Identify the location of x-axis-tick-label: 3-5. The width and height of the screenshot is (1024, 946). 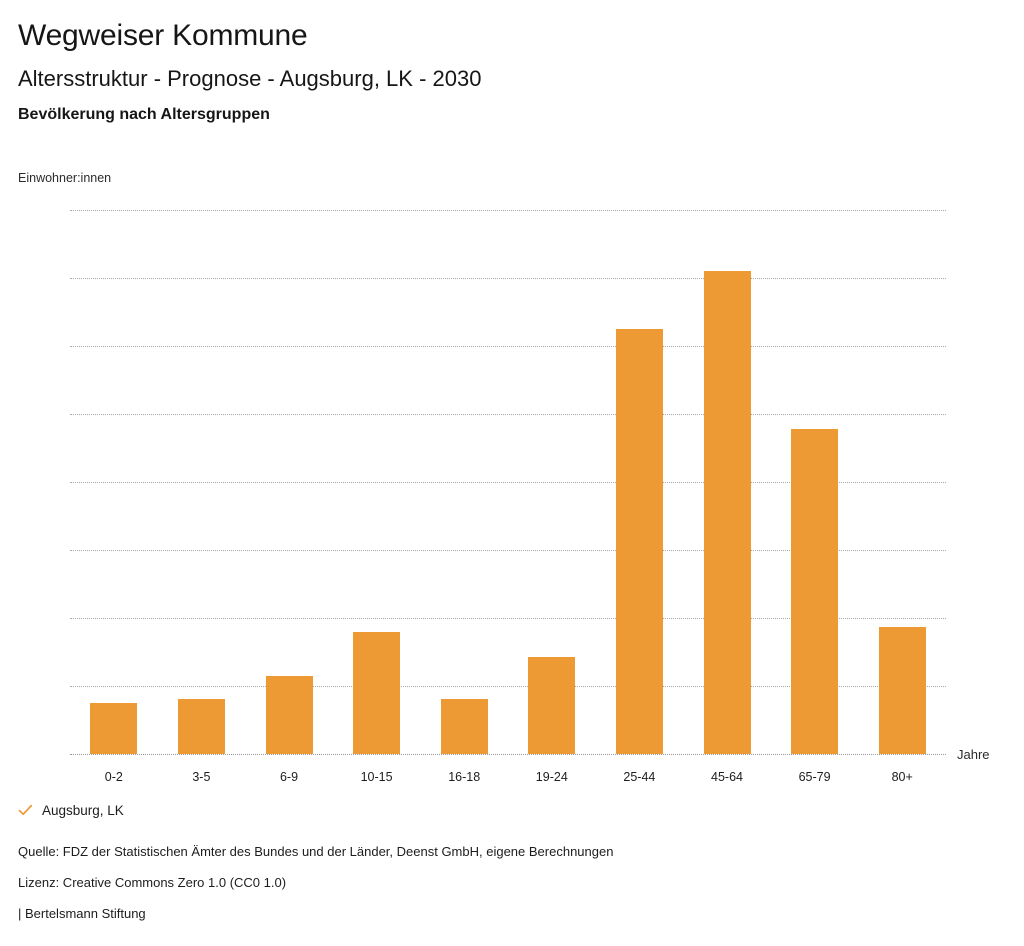
(201, 777).